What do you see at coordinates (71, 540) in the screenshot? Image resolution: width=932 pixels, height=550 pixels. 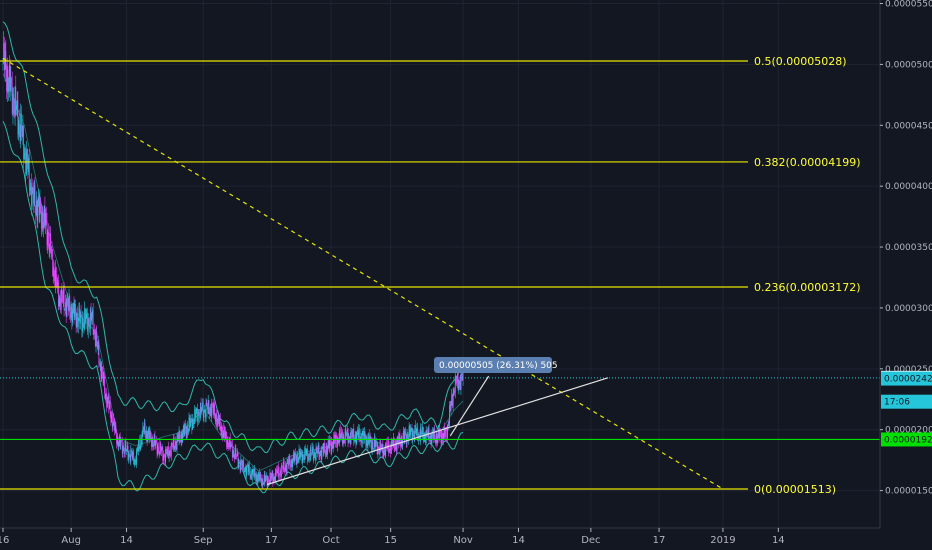 I see `time-tick-label: Aug` at bounding box center [71, 540].